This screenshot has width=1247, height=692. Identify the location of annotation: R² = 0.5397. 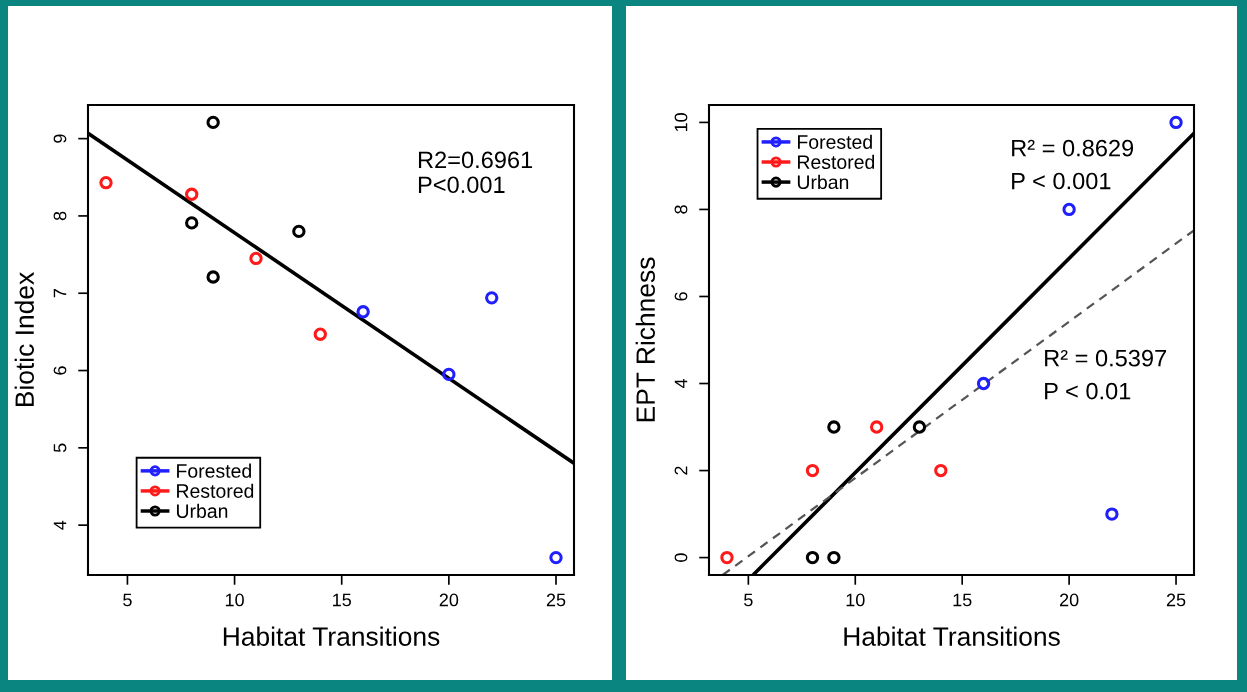
(1106, 358).